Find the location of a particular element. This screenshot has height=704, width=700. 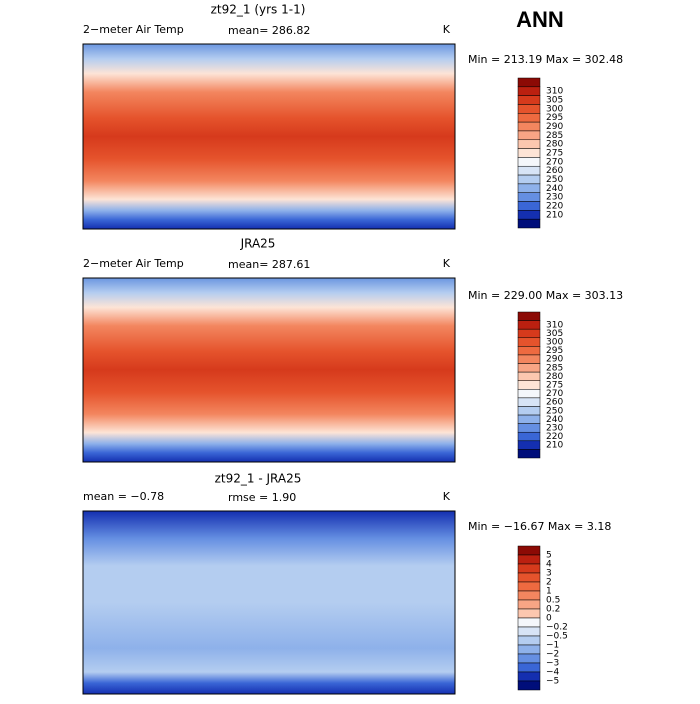

colorbar-label: −3 is located at coordinates (552, 664).